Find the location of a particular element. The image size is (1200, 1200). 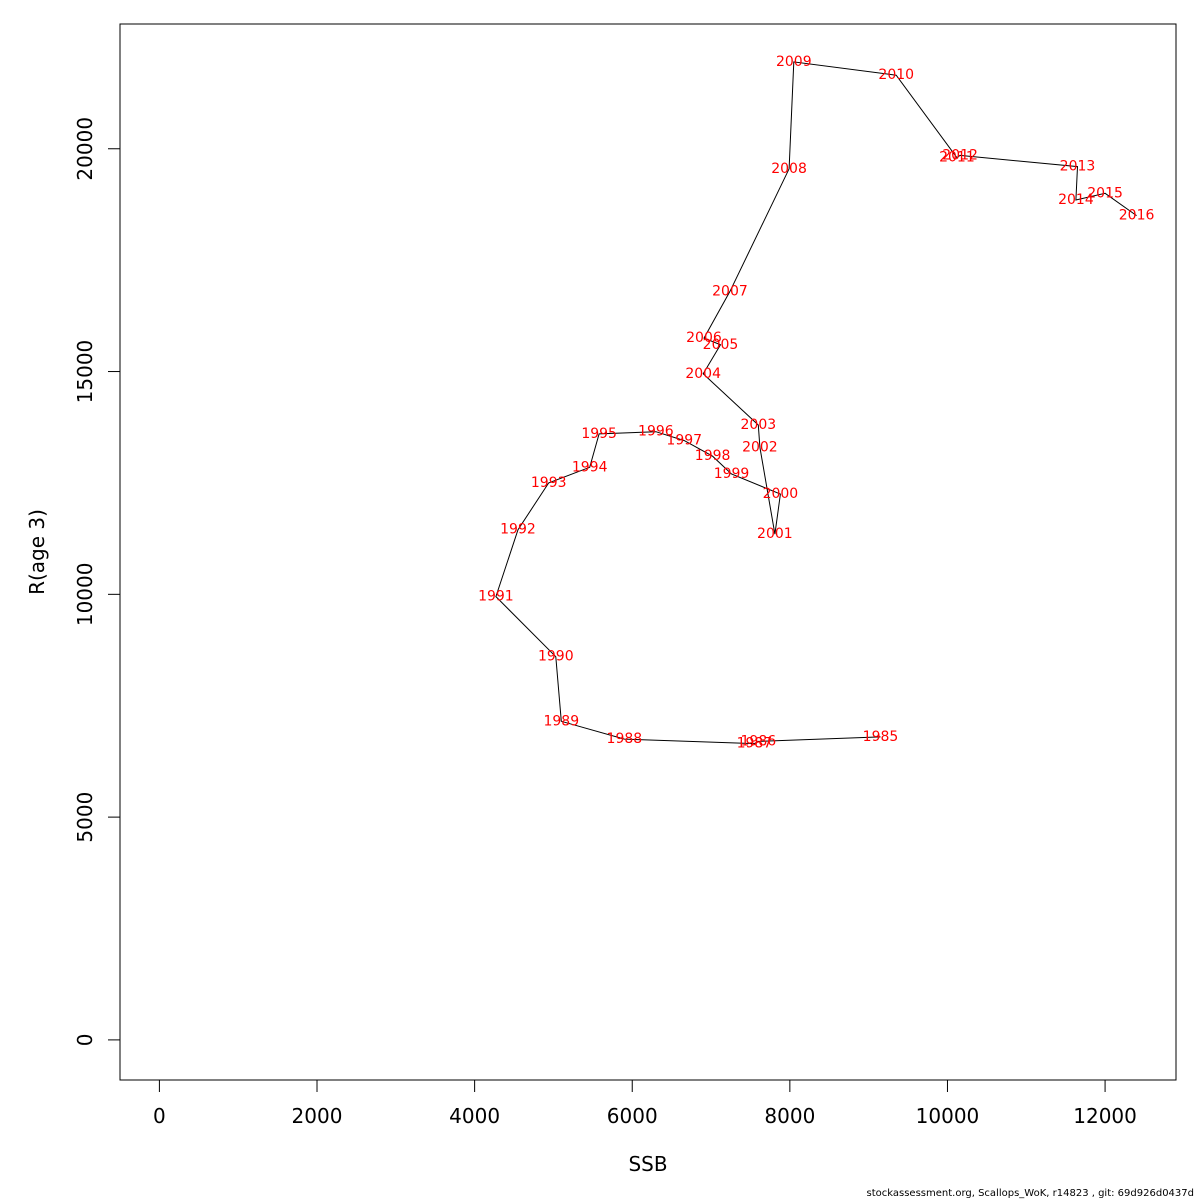

year-label-1992: 1992 is located at coordinates (518, 530).